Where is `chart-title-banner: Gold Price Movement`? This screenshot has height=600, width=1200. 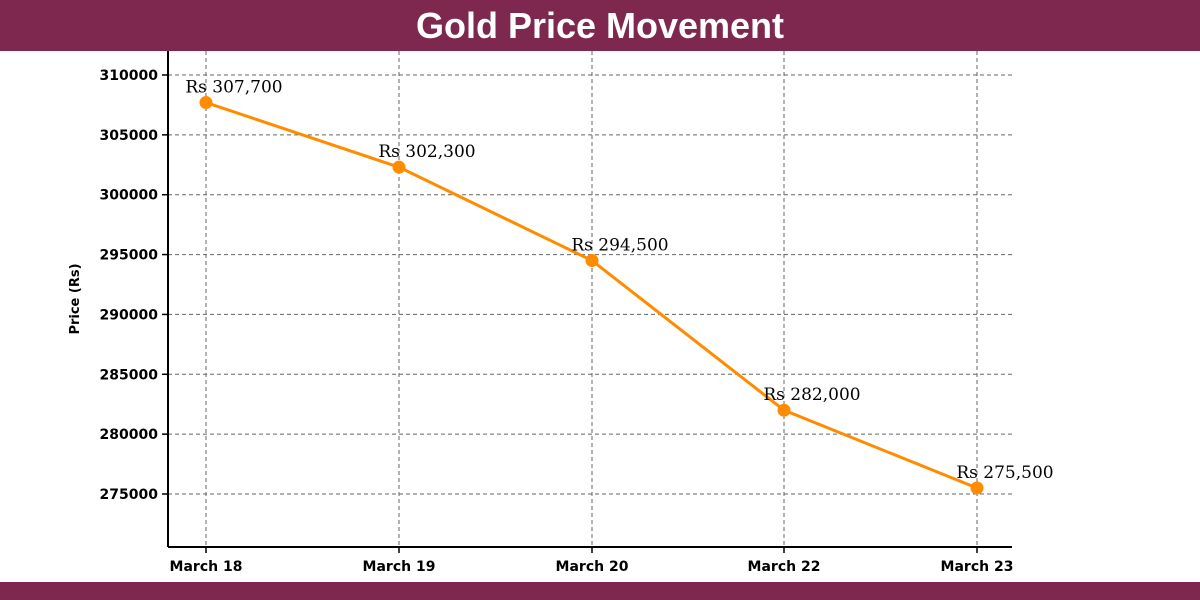
chart-title-banner: Gold Price Movement is located at coordinates (600, 25).